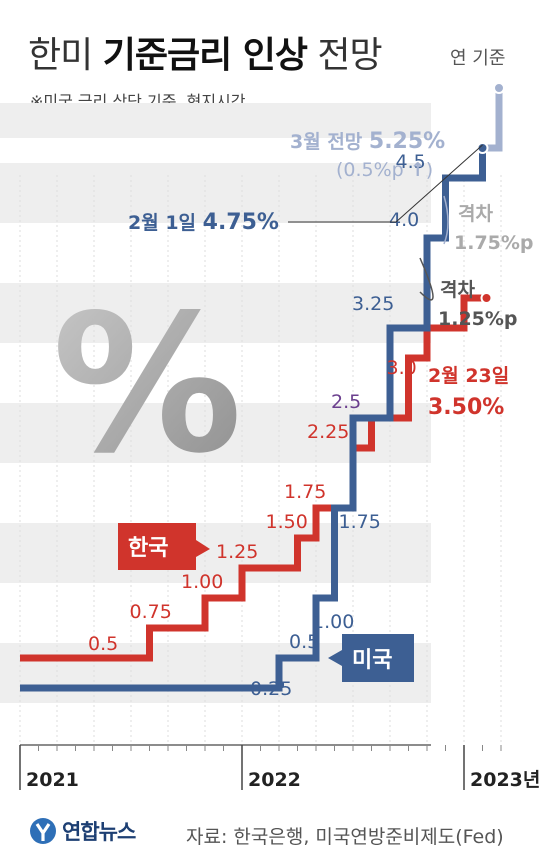 The height and width of the screenshot is (867, 549). I want to click on us-value-label: 3.25, so click(373, 304).